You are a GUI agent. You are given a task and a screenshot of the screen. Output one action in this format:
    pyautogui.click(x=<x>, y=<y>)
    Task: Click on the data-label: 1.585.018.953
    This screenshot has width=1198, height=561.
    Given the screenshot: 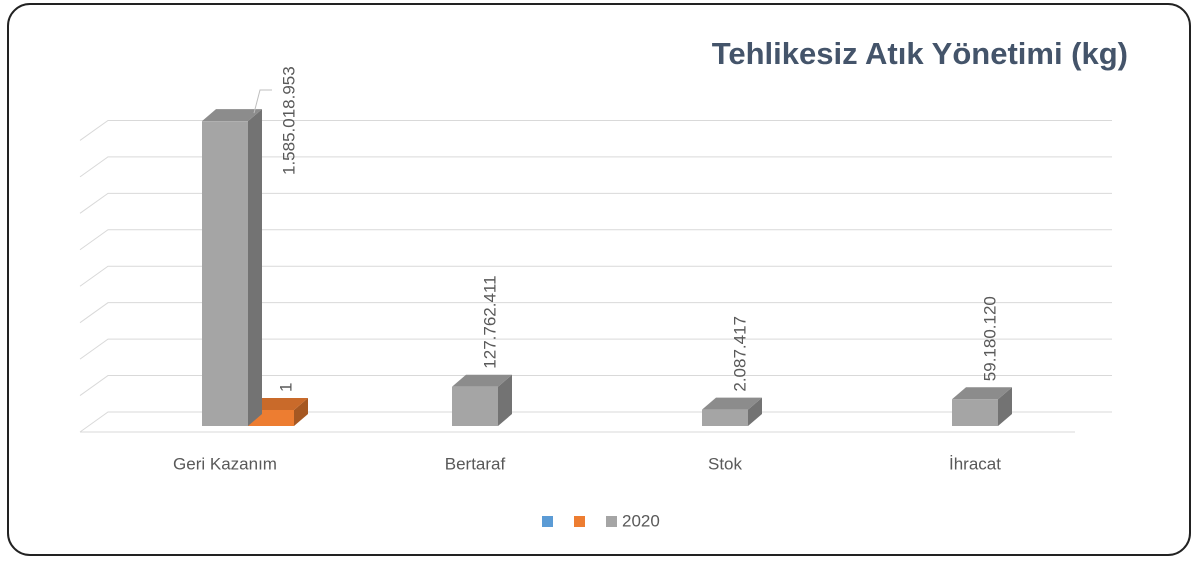 What is the action you would take?
    pyautogui.click(x=288, y=120)
    